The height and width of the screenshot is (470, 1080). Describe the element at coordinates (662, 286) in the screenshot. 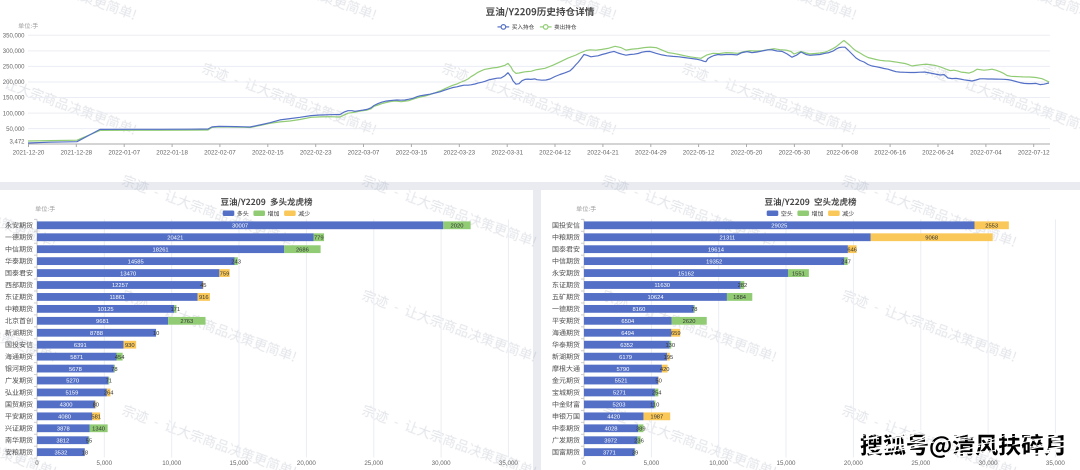

I see `svg-text: 11630` at that location.